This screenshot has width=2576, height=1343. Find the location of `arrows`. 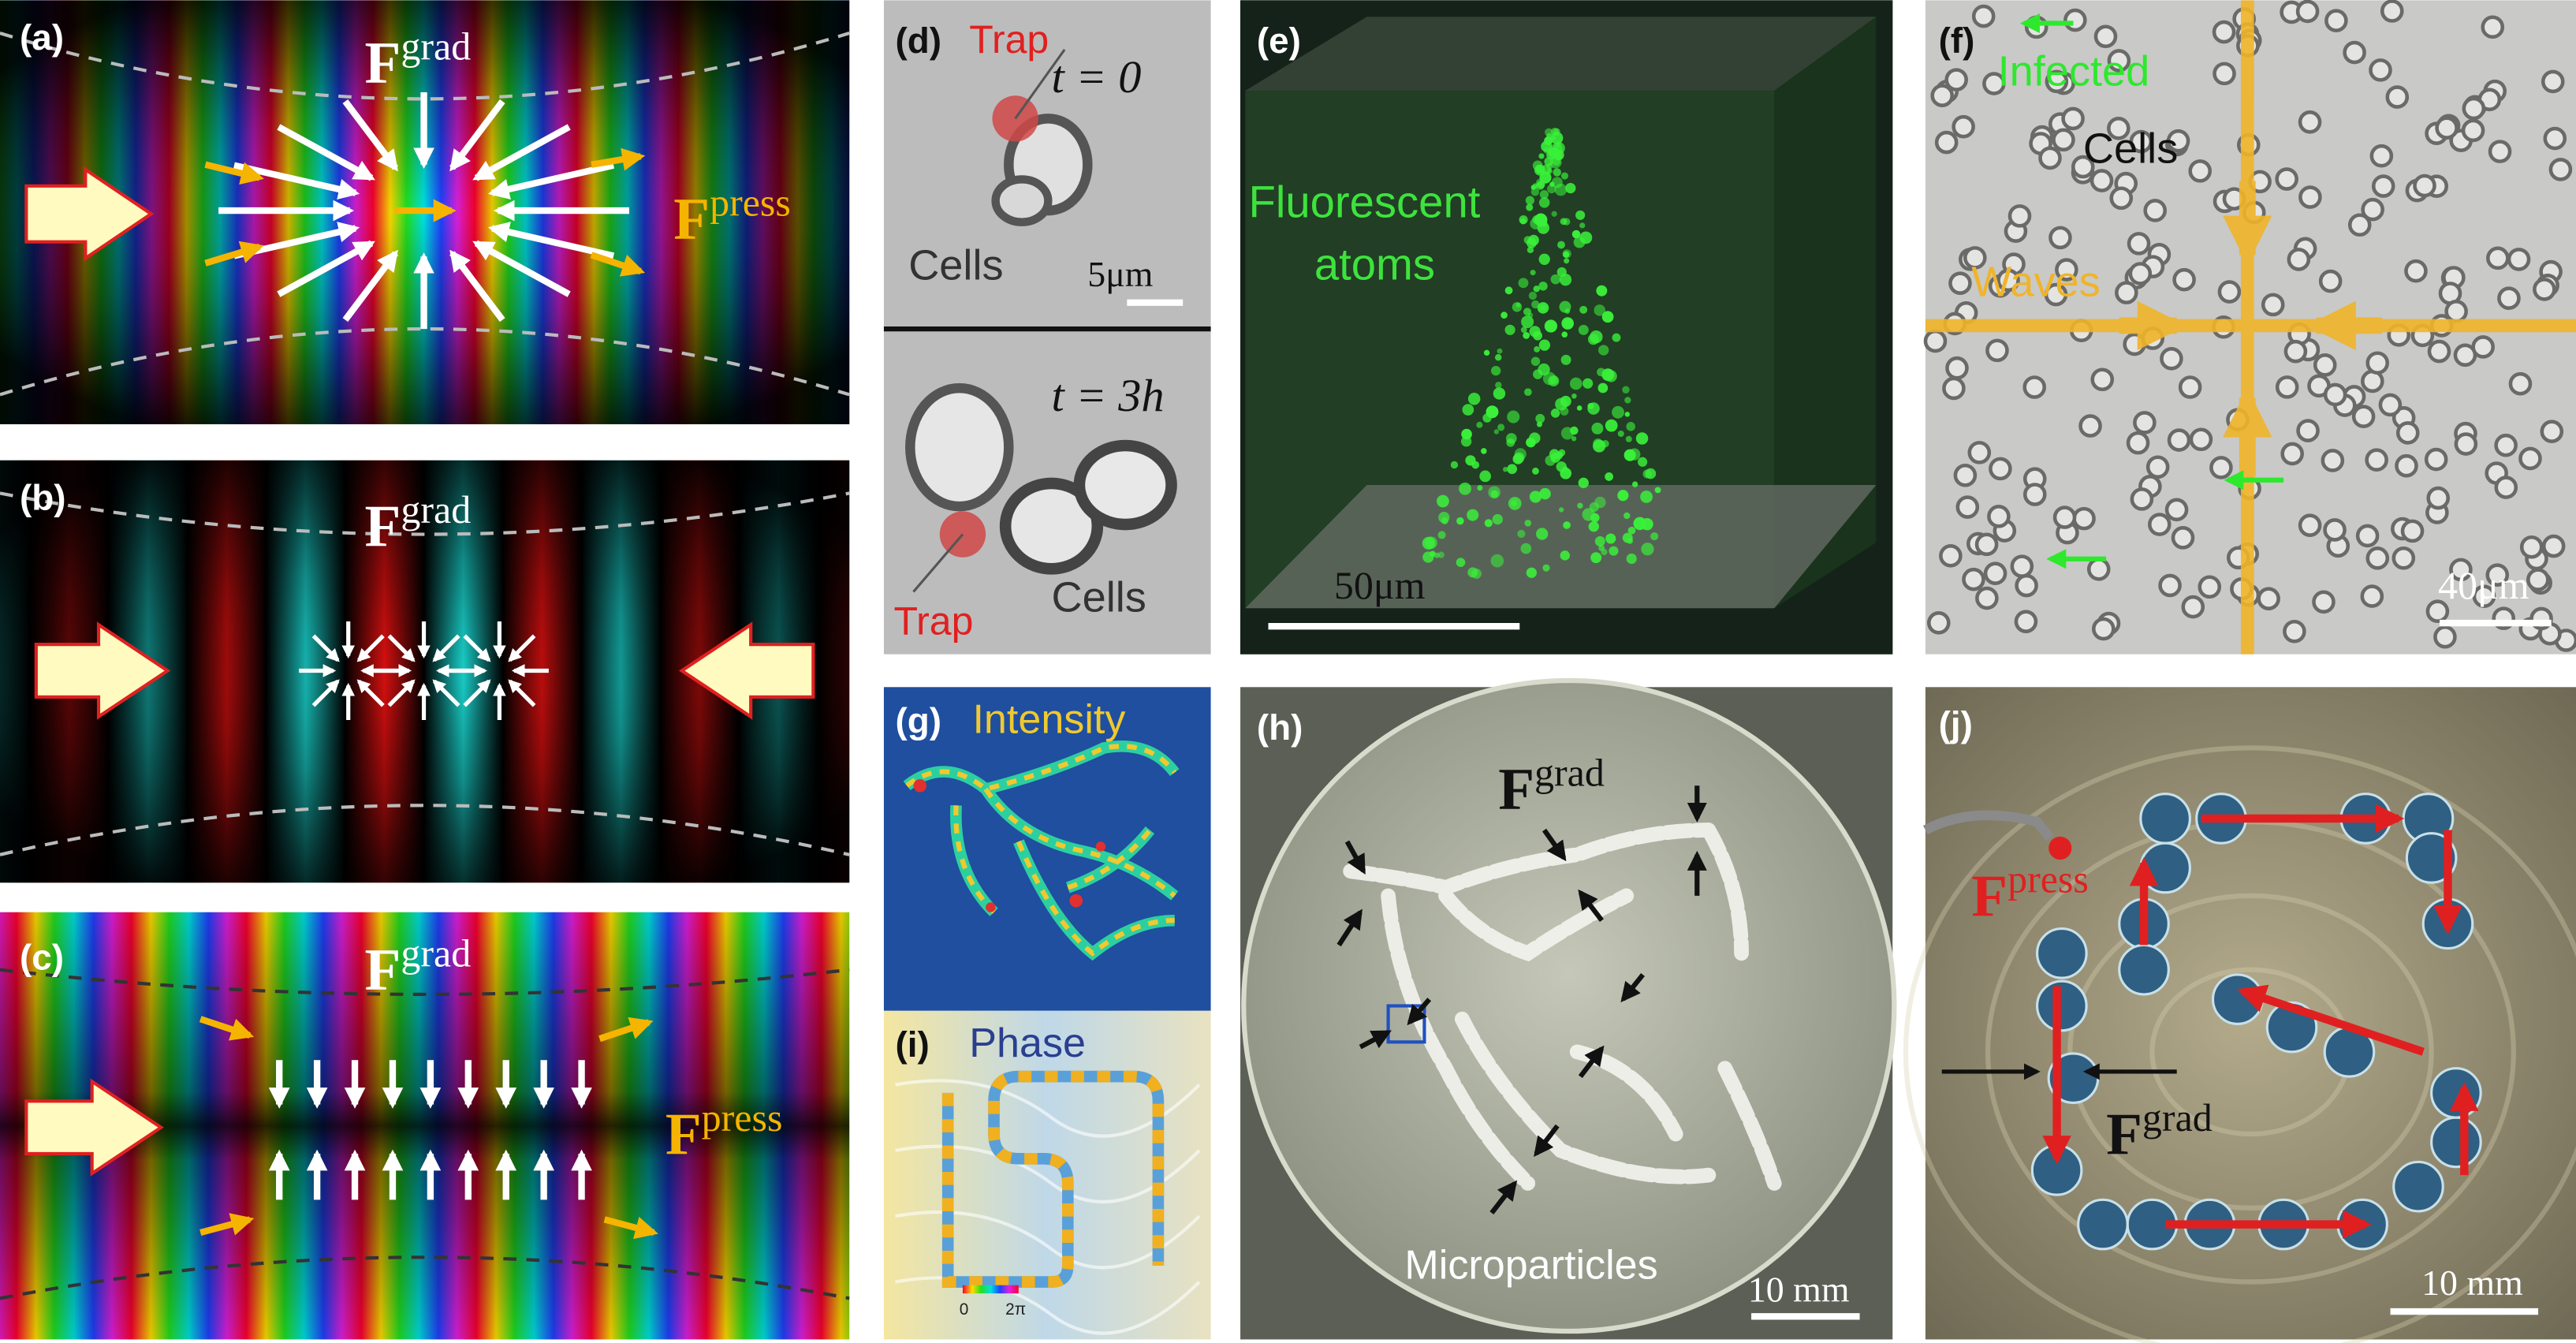

arrows is located at coordinates (425, 211).